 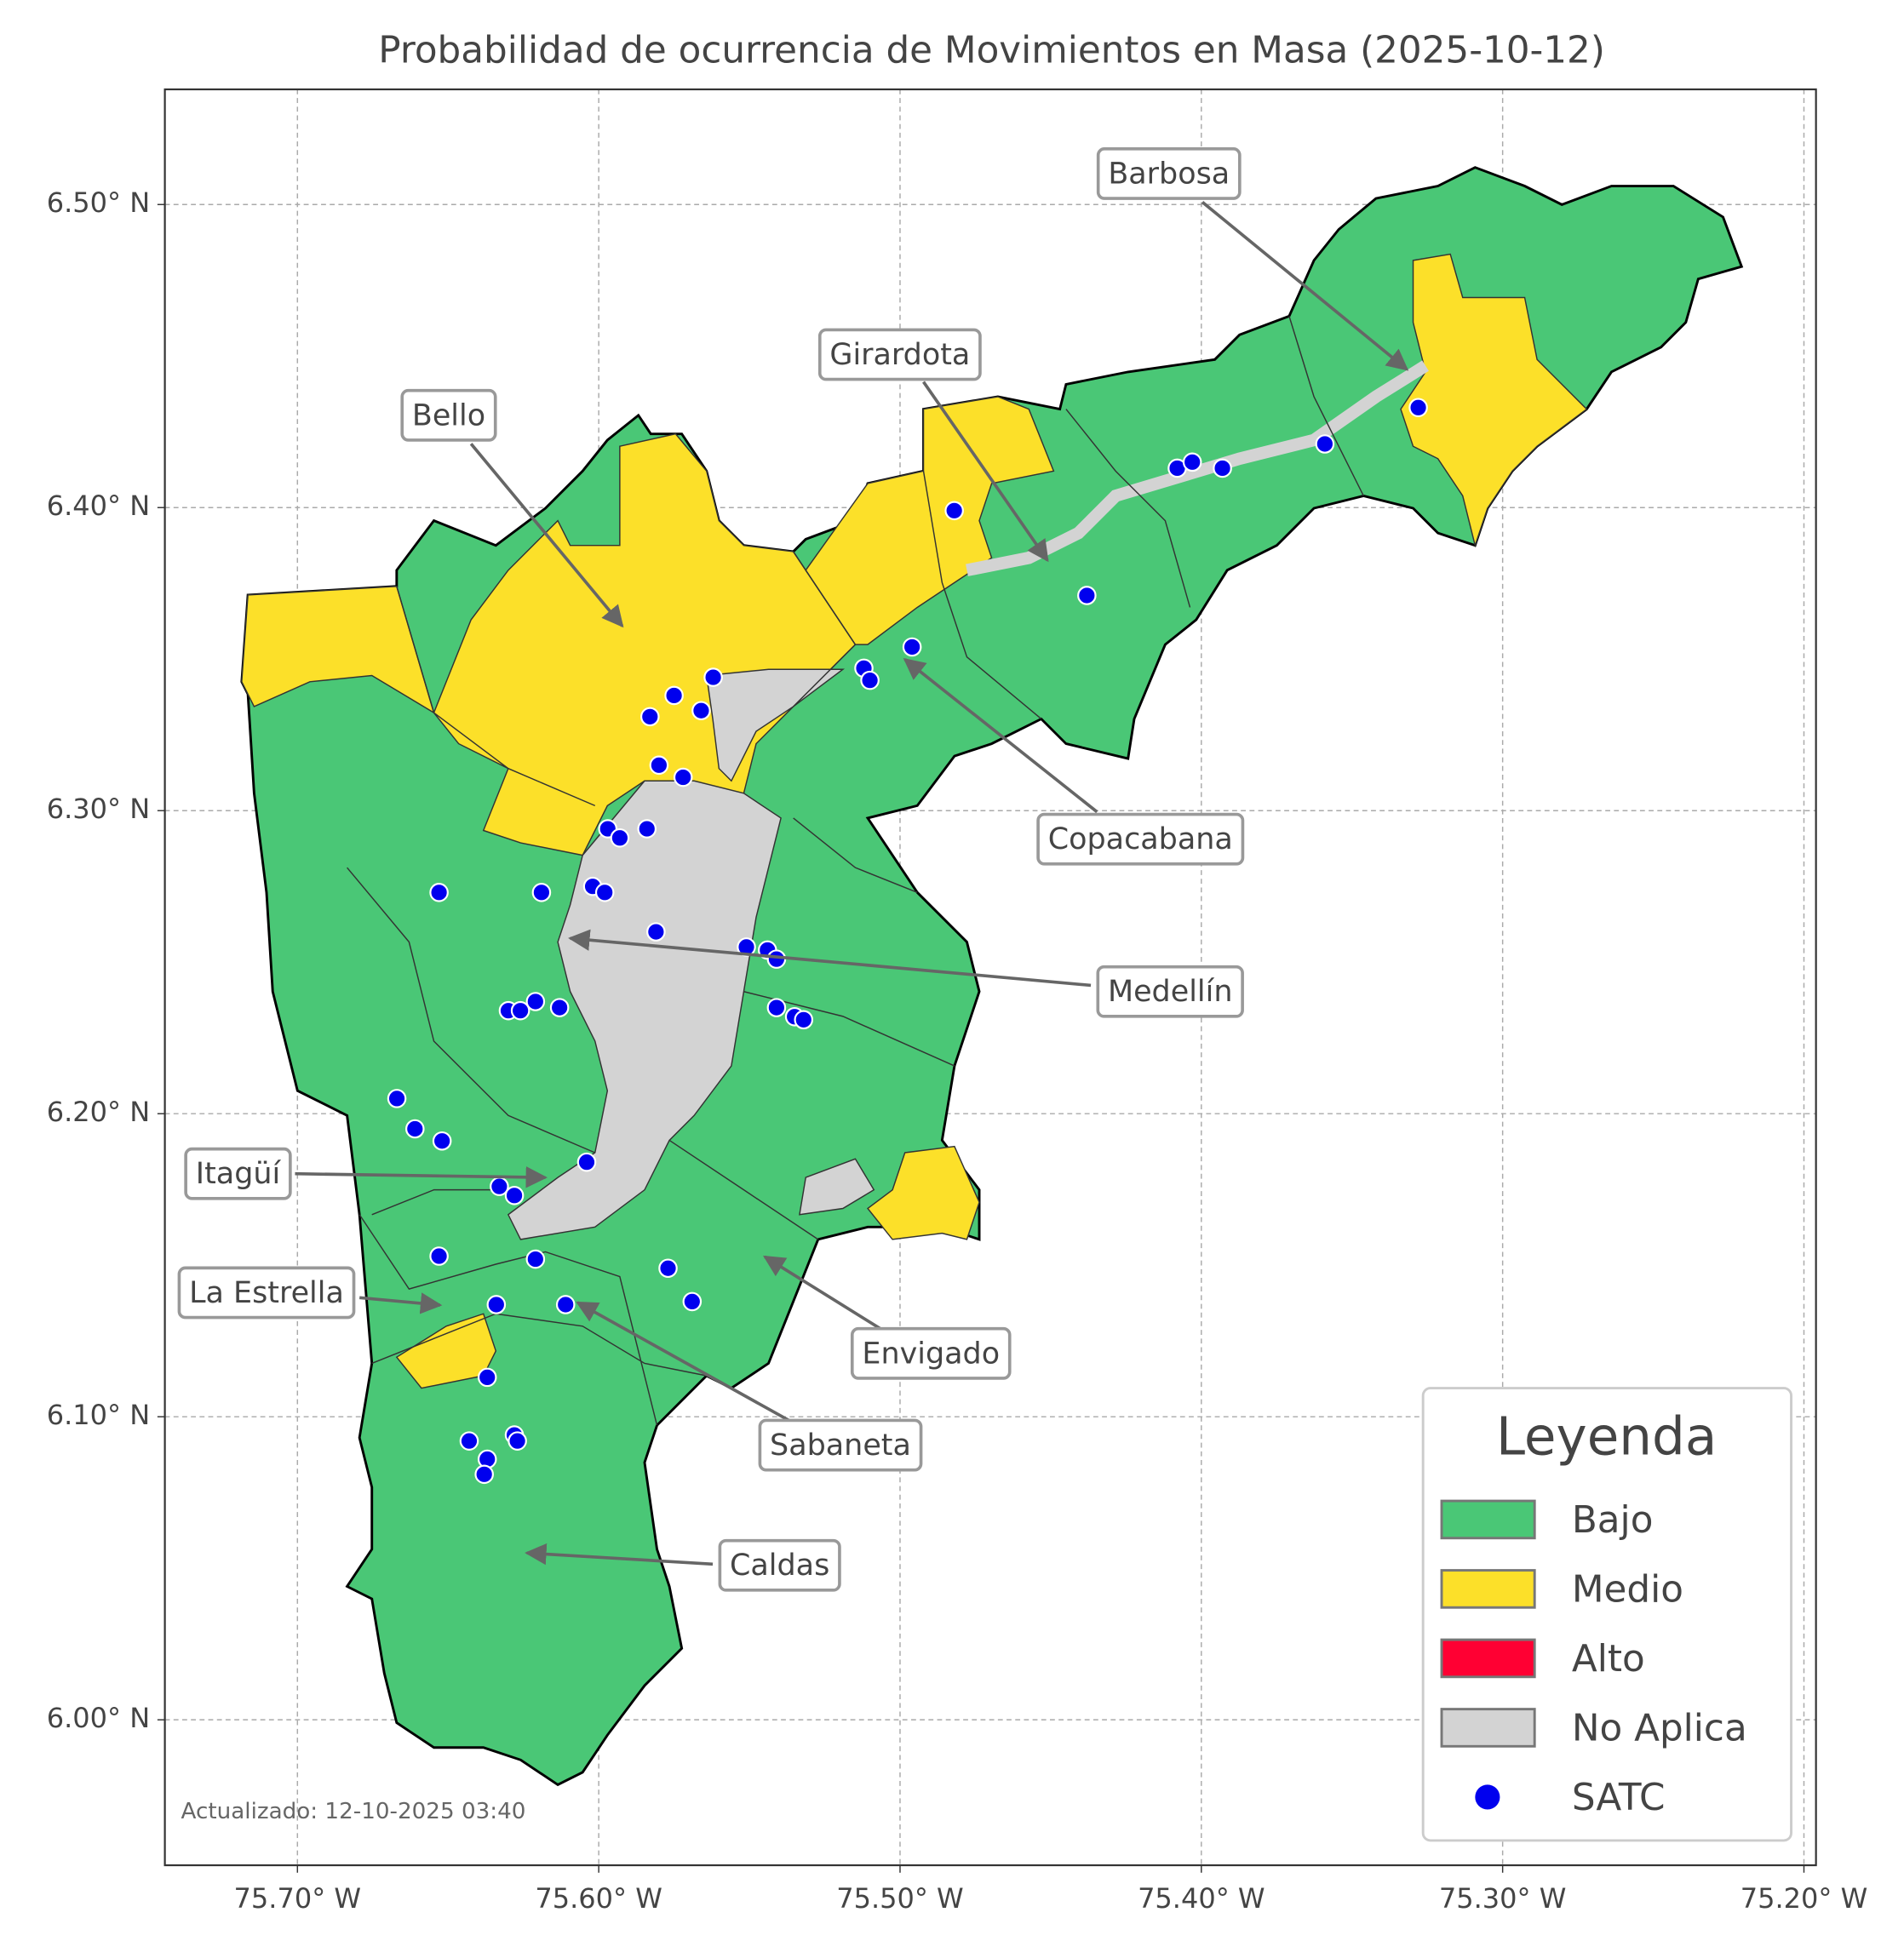 I want to click on x-tick-label: 75.30° W, so click(x=1502, y=1898).